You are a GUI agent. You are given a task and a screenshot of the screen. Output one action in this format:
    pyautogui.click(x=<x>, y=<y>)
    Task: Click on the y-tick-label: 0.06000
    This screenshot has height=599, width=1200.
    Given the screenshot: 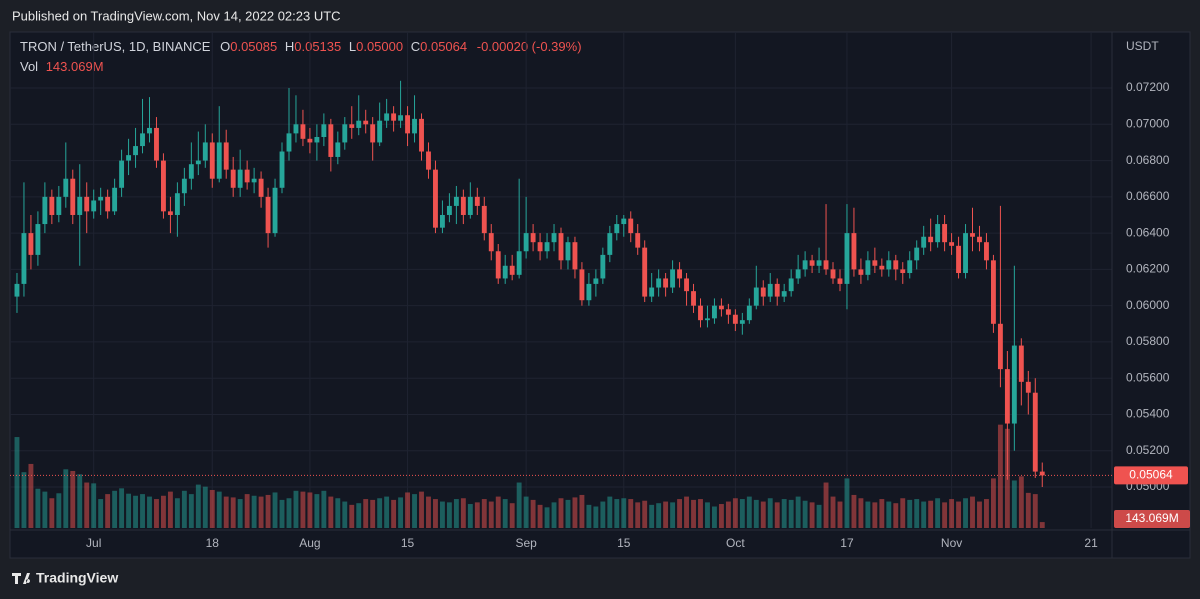 What is the action you would take?
    pyautogui.click(x=1148, y=305)
    